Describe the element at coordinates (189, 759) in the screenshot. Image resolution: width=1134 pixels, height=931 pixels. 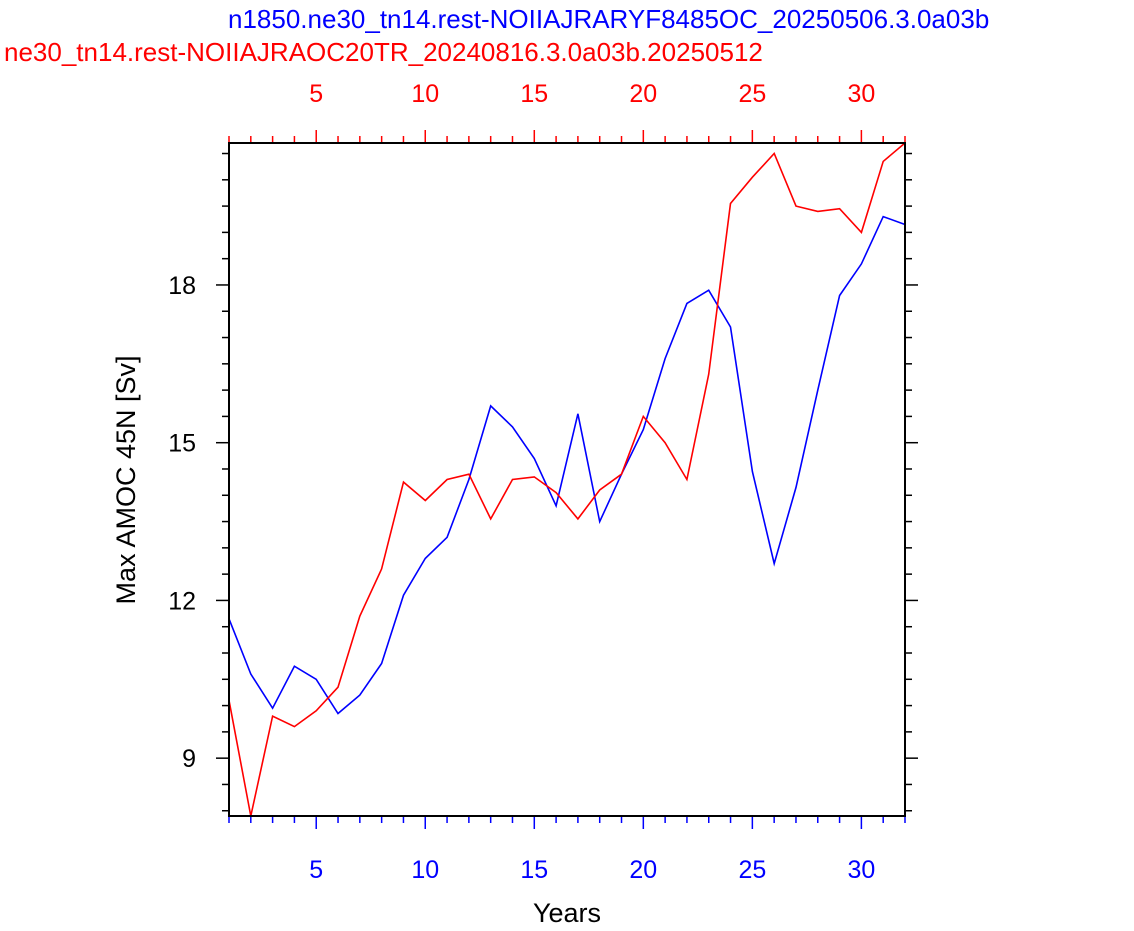
I see `y-tick-label: 9` at that location.